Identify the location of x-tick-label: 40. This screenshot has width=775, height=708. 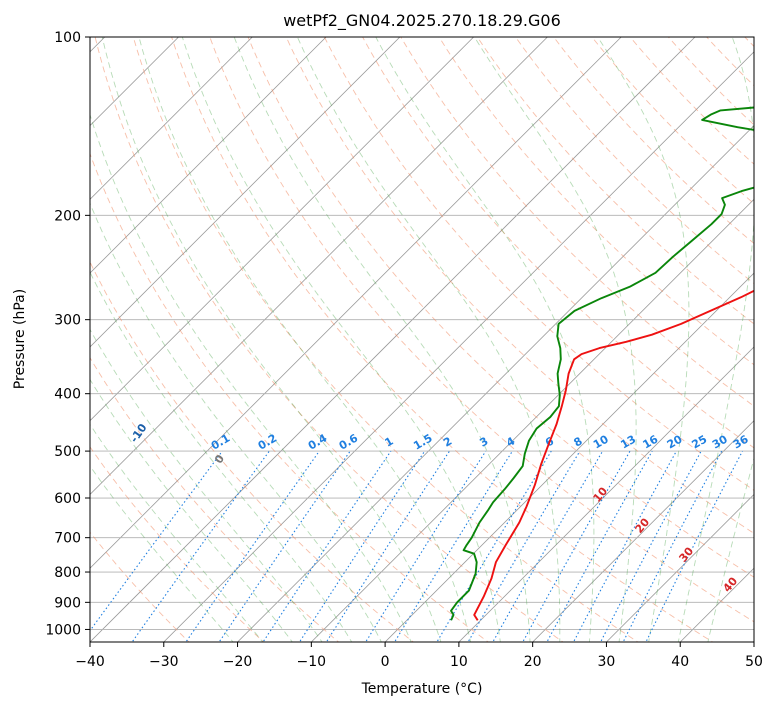
(680, 662).